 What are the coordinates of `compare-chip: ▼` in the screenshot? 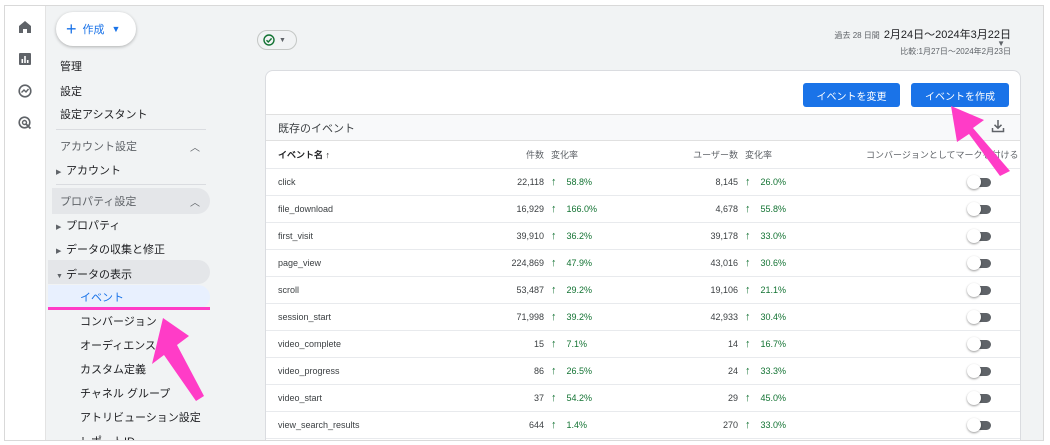 It's located at (277, 40).